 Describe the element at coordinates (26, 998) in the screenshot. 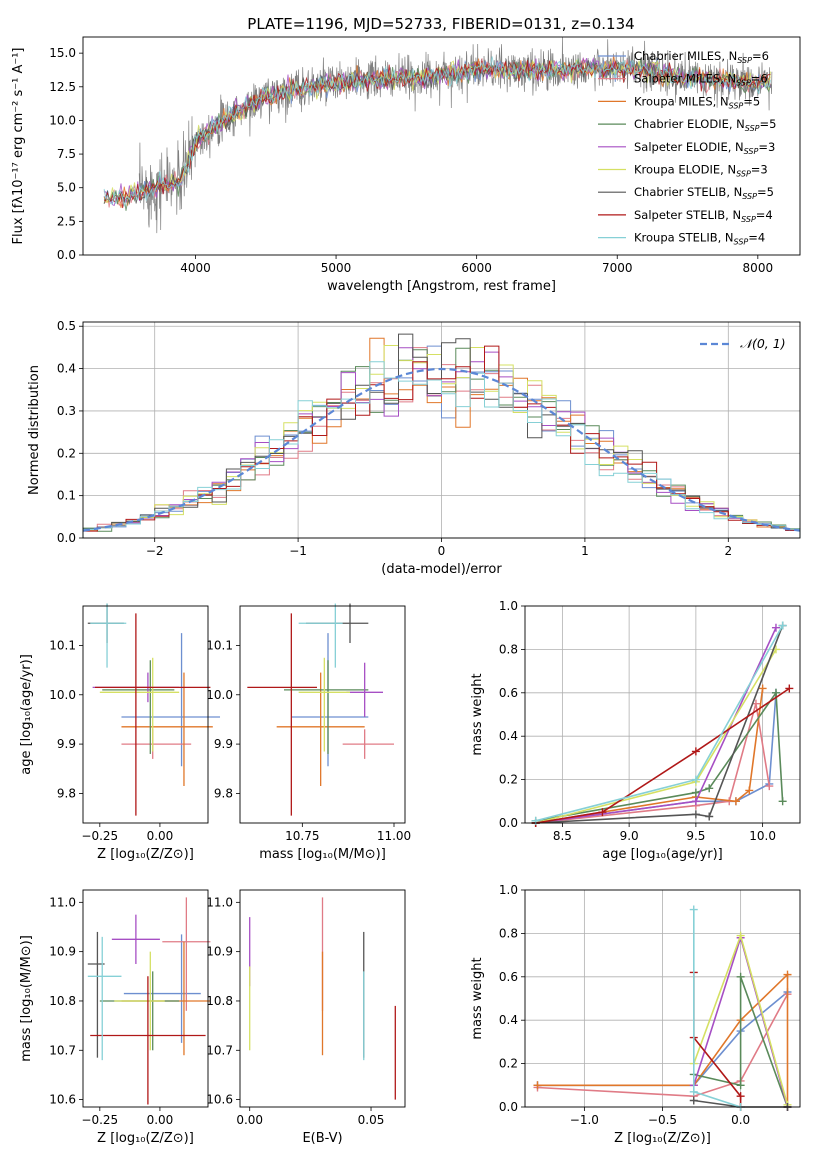

I see `y-axis-label: mass [log₁₀(M/M⊙)]` at that location.